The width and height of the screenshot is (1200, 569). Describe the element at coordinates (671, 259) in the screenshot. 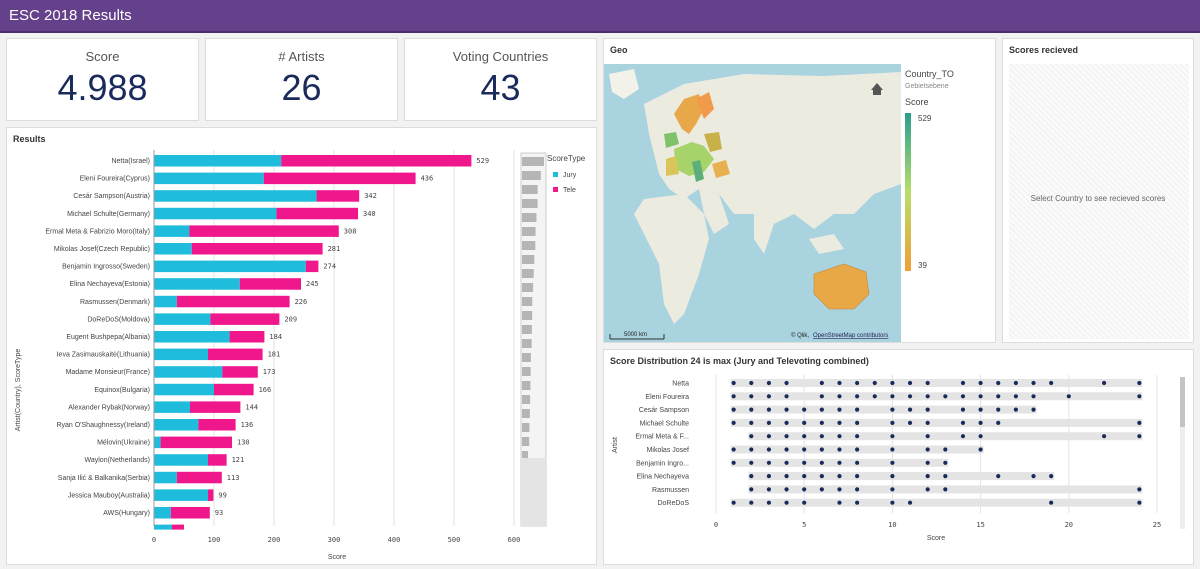

I see `africa-landmass` at that location.